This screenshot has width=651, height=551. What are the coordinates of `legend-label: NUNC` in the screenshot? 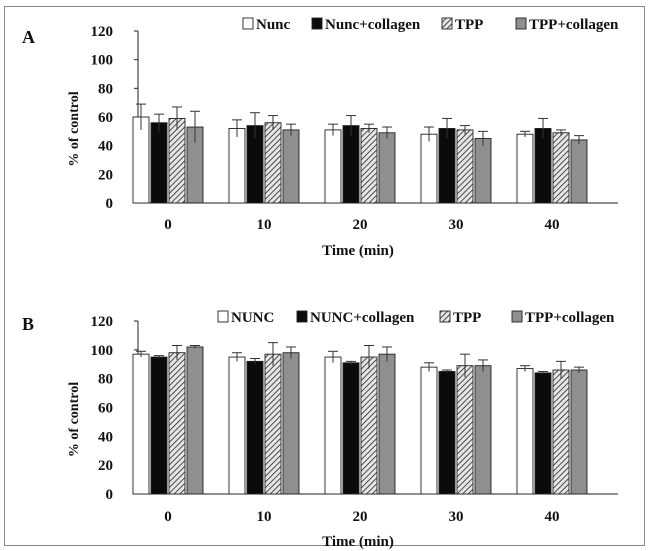 It's located at (252, 318).